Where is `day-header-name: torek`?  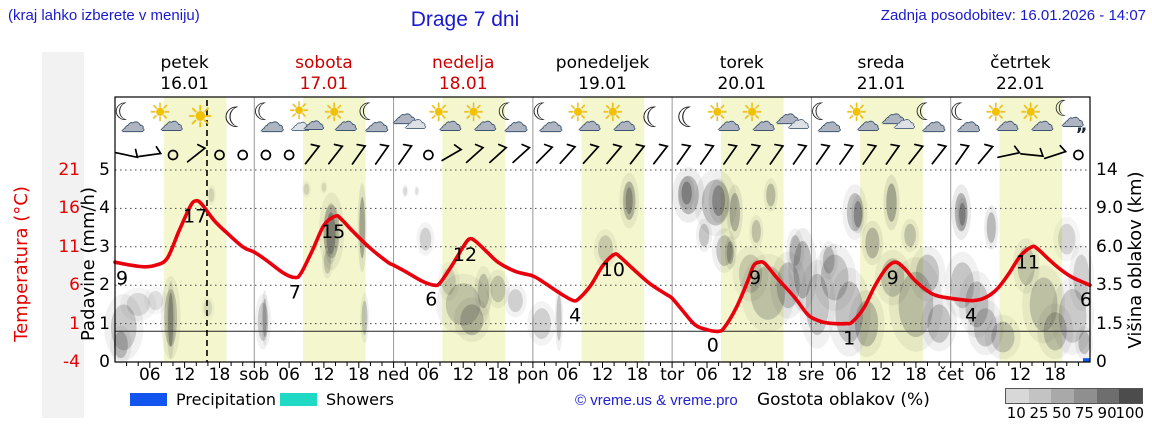 day-header-name: torek is located at coordinates (741, 63).